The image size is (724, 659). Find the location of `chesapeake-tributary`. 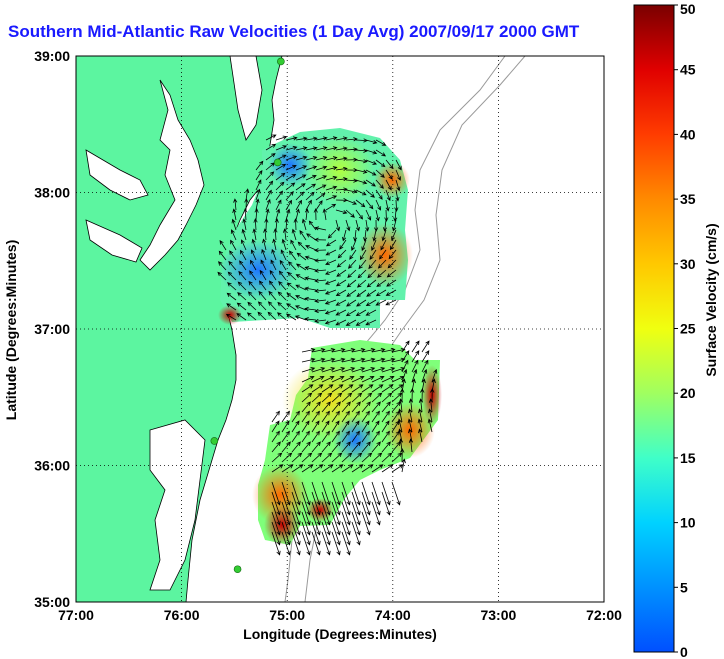

chesapeake-tributary is located at coordinates (114, 241).